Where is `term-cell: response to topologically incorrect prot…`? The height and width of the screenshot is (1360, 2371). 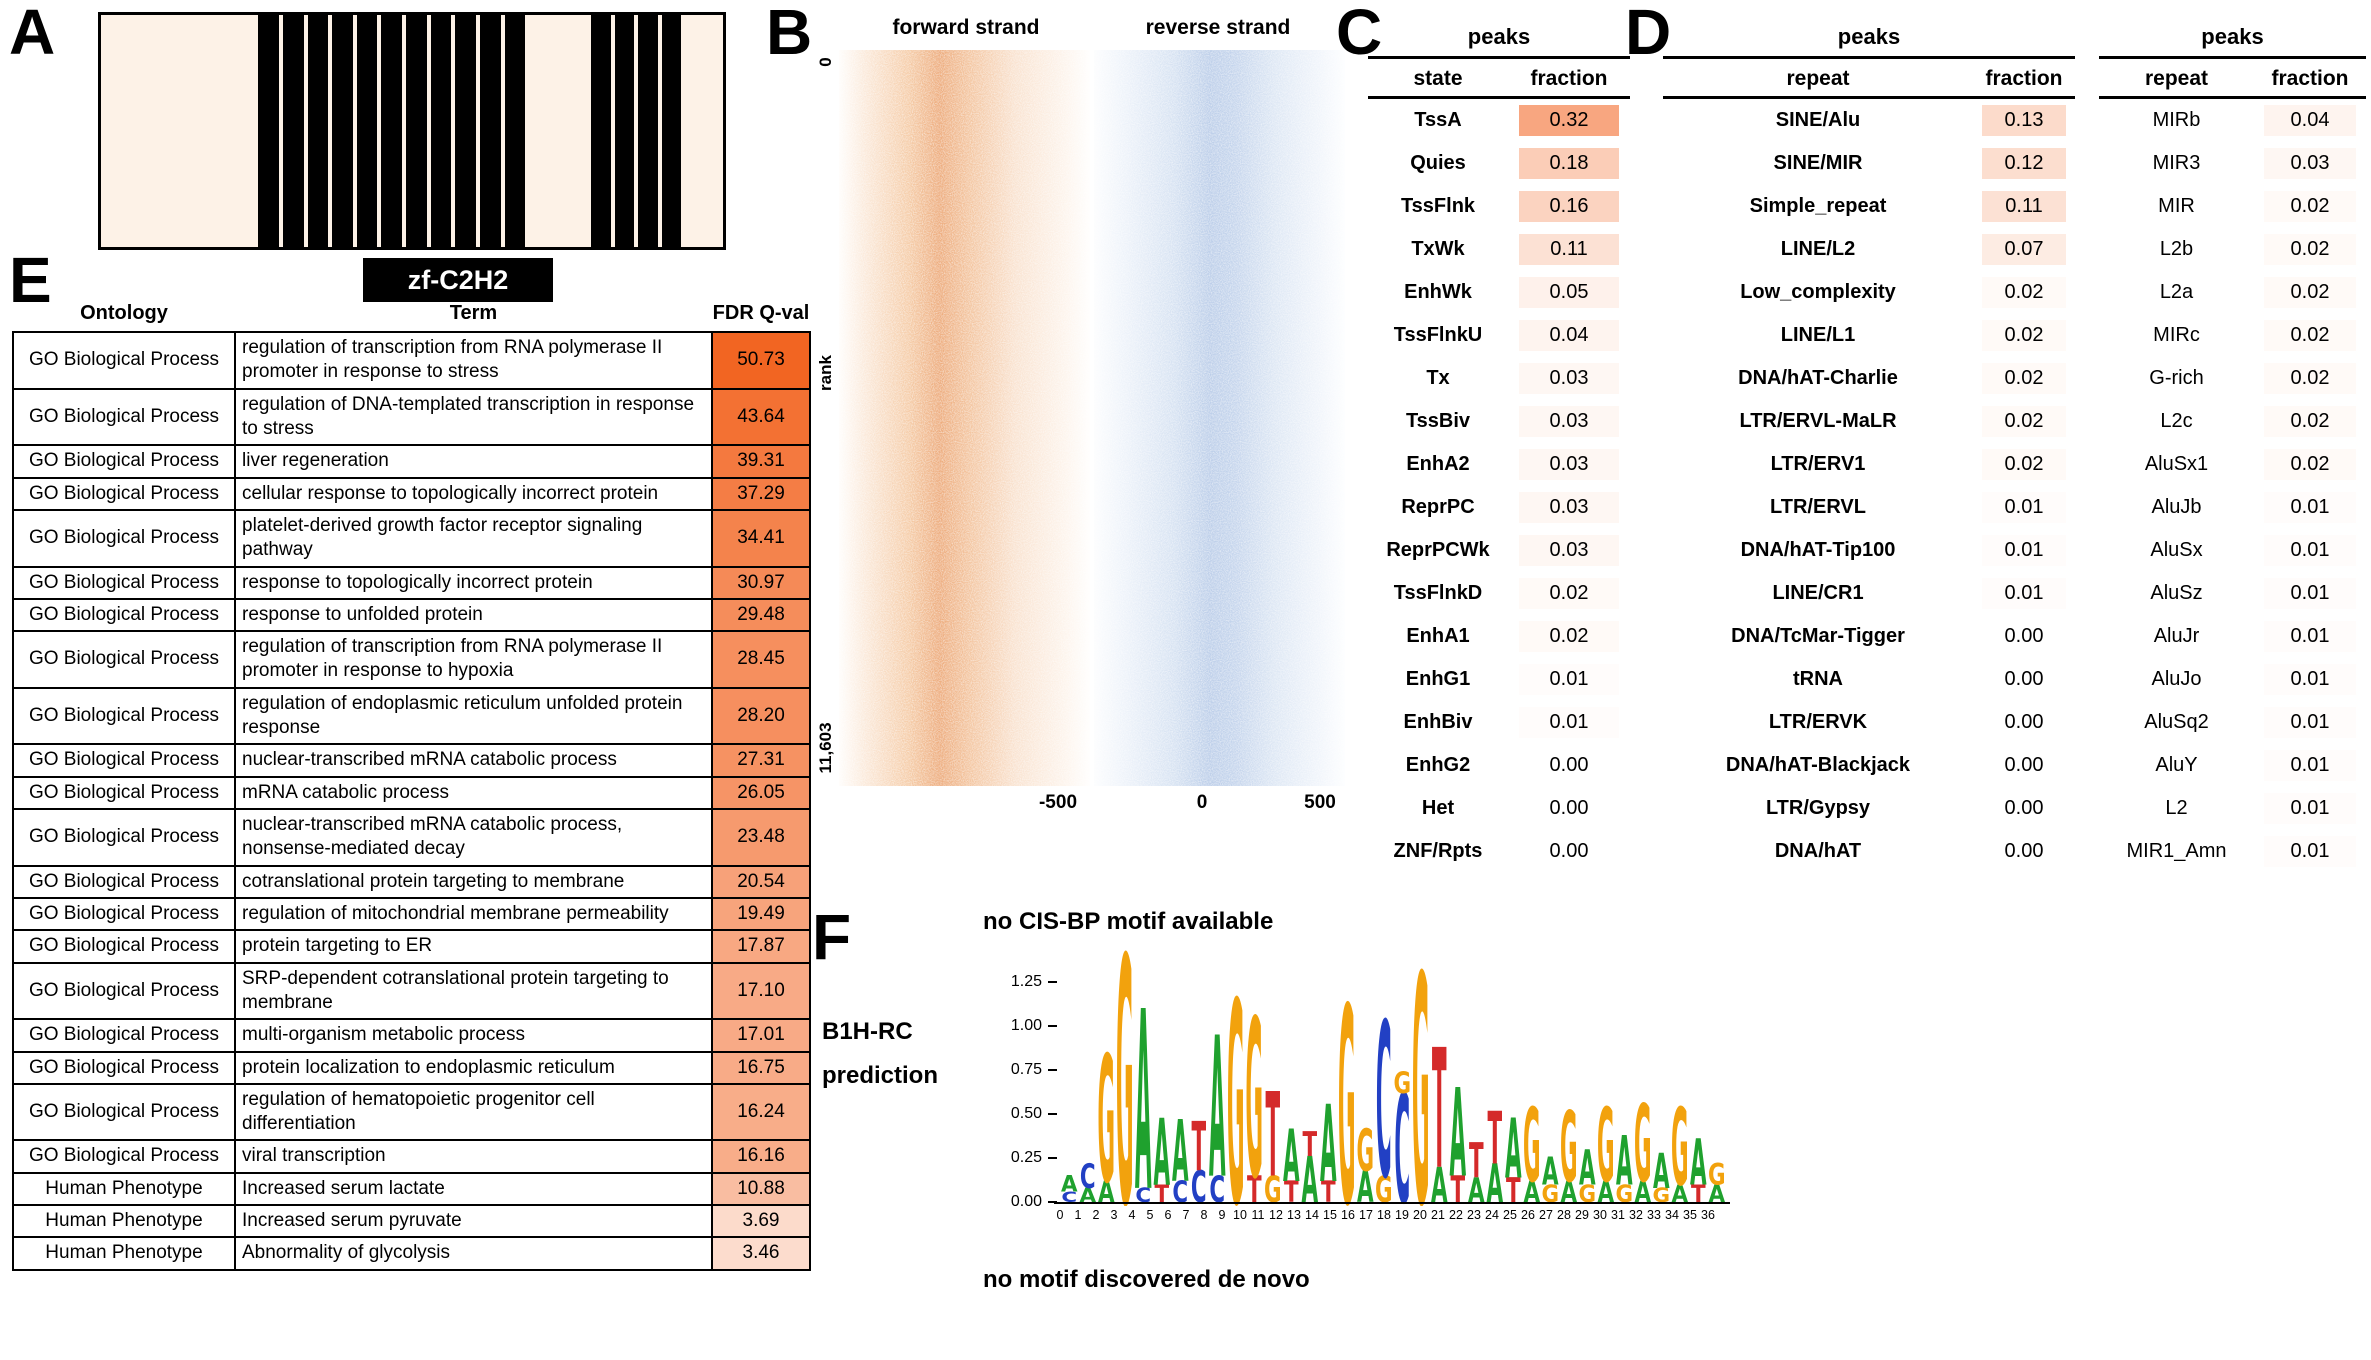
term-cell: response to topologically incorrect prot… is located at coordinates (473, 582).